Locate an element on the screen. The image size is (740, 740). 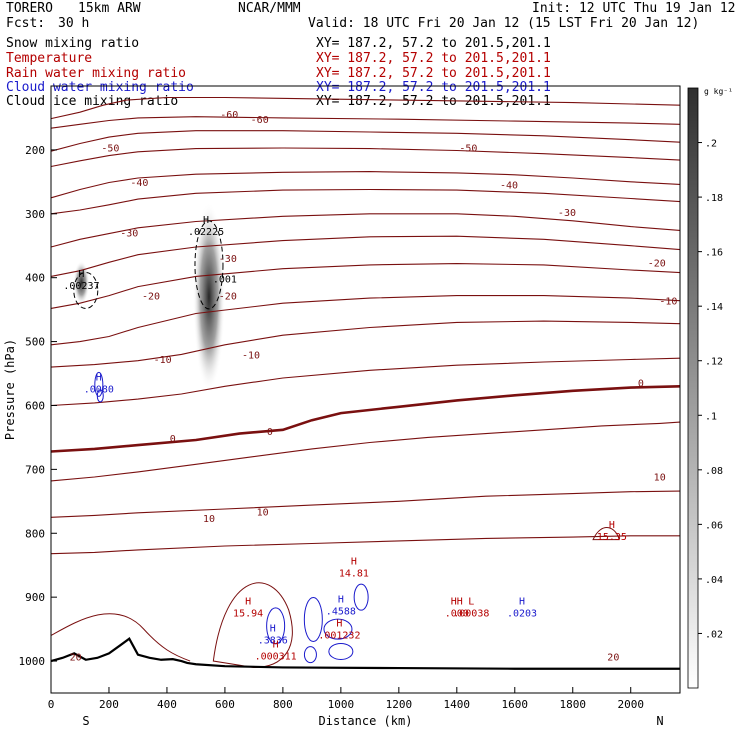
x-tick-label: 2000 is located at coordinates (630, 704).